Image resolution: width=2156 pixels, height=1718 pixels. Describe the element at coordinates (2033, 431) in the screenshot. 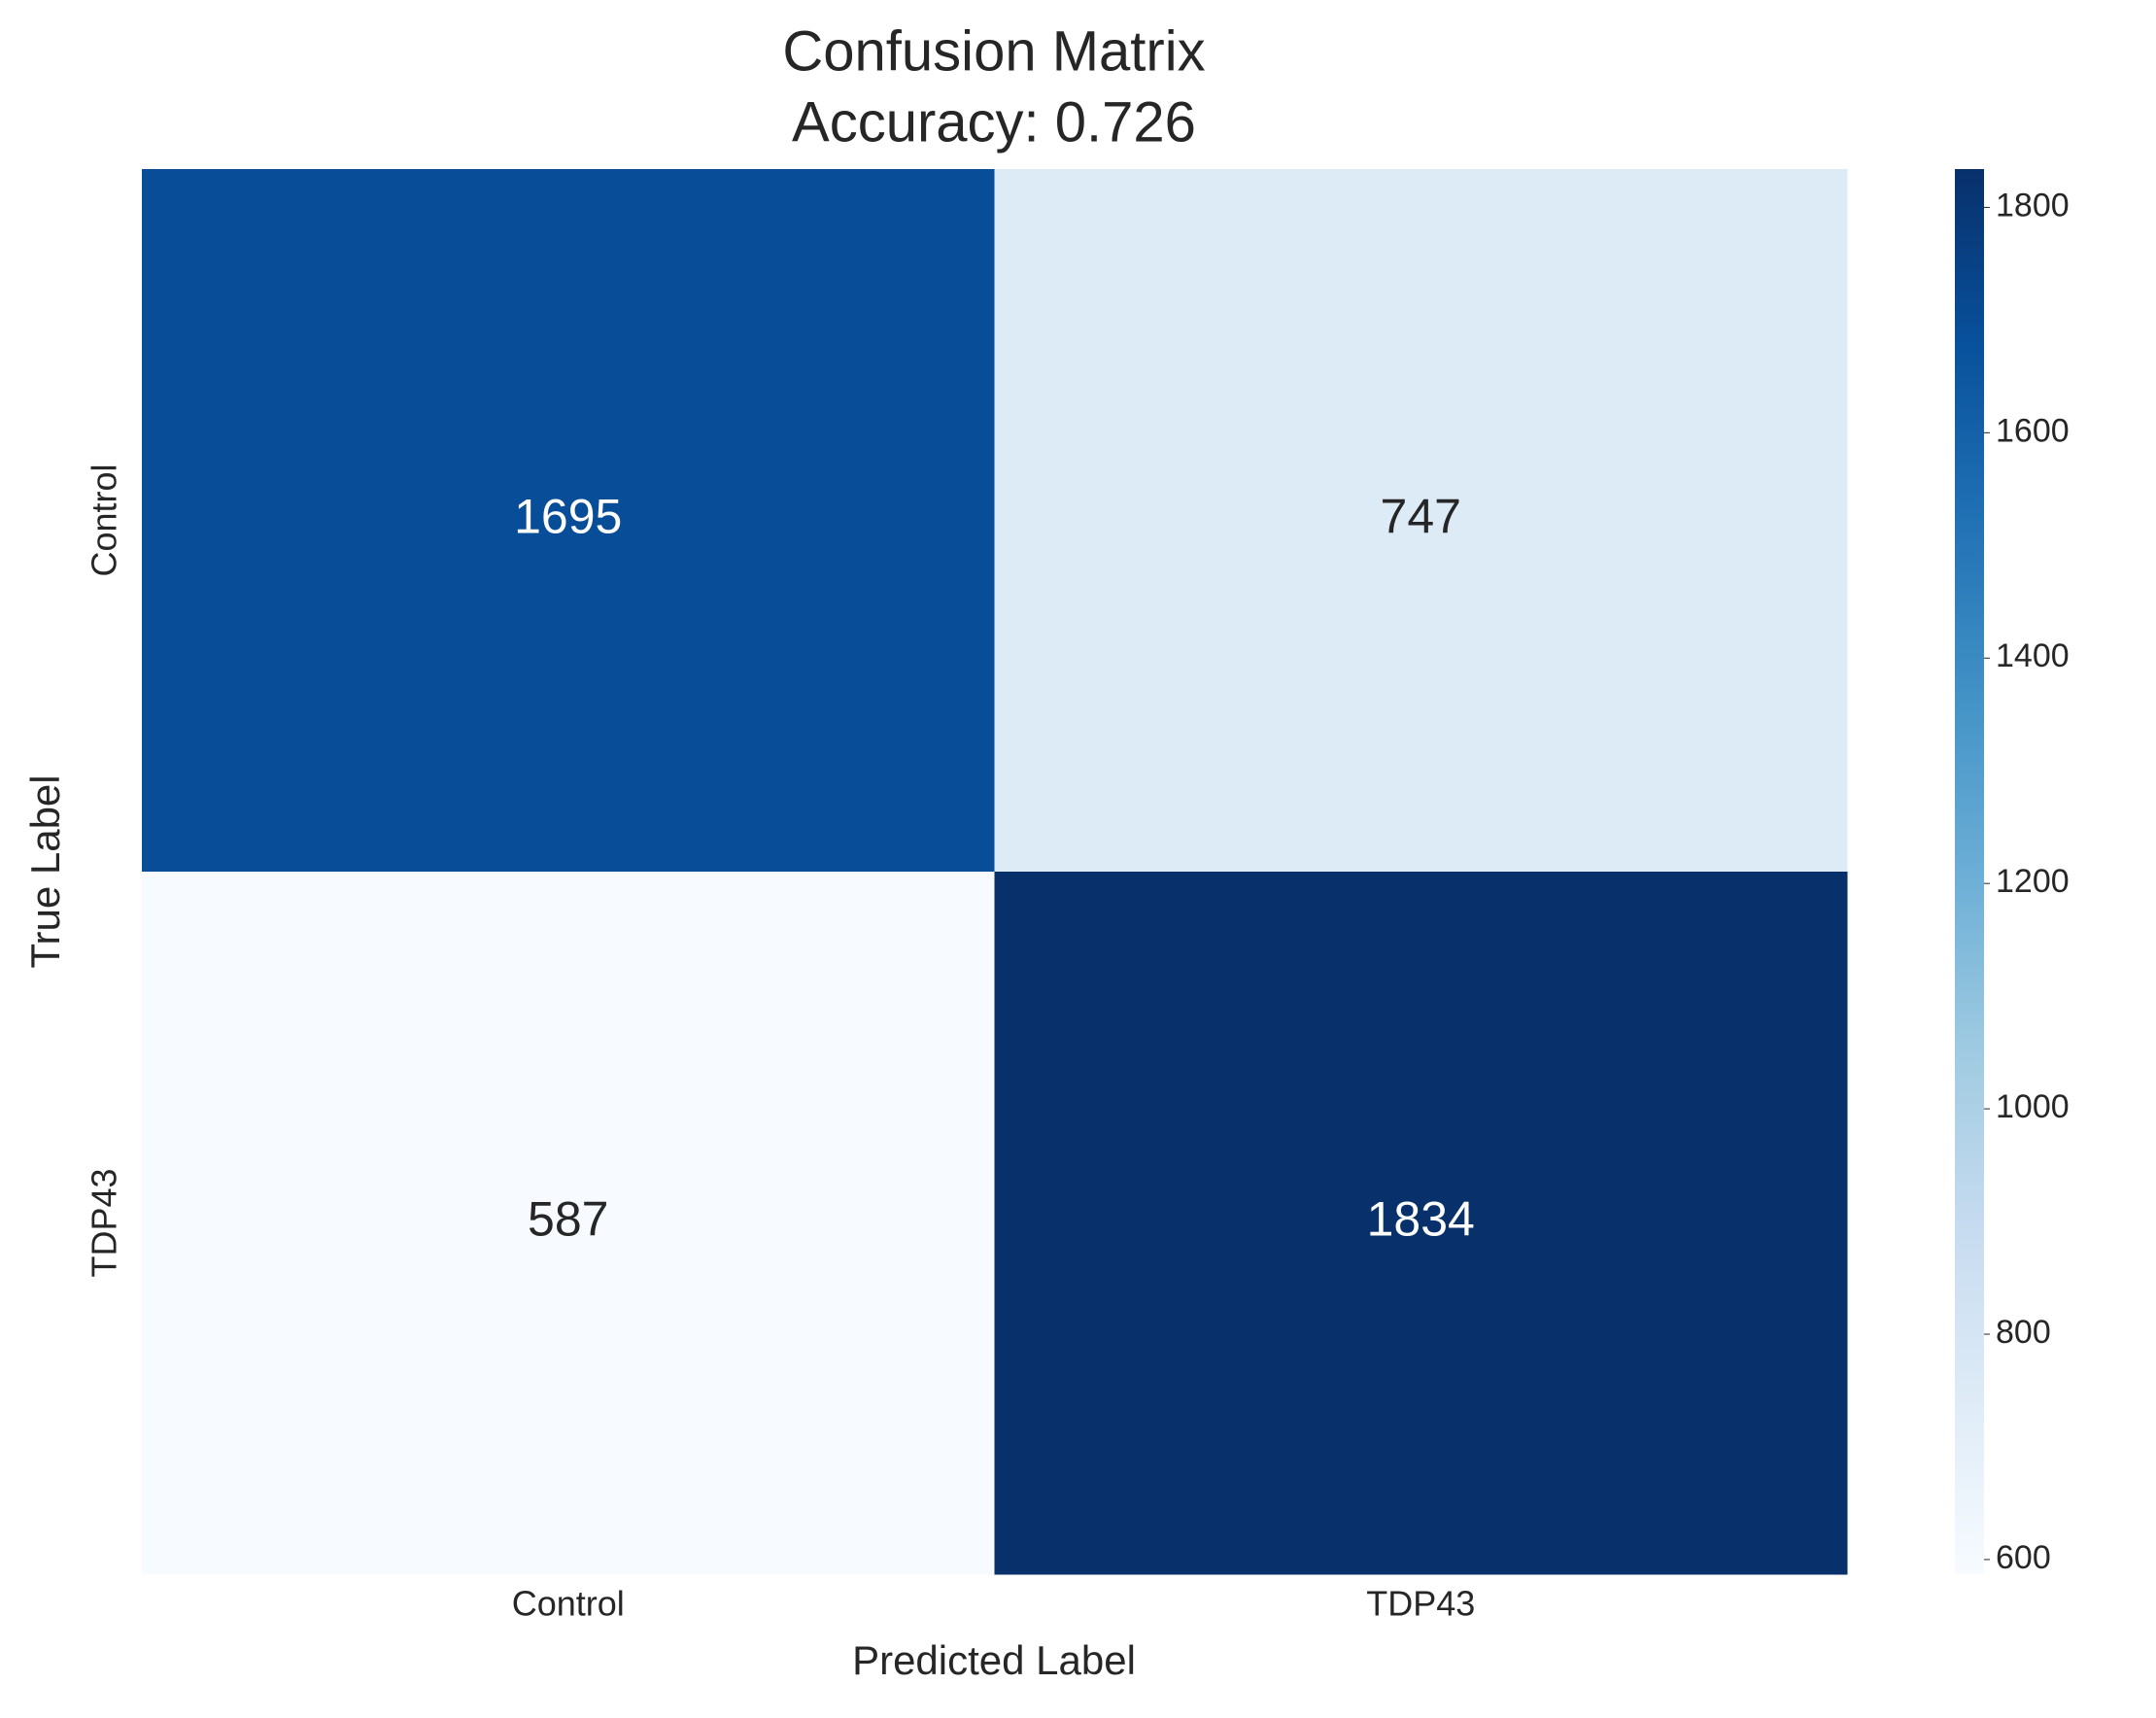

I see `colorbar-tick-label: 1600` at that location.